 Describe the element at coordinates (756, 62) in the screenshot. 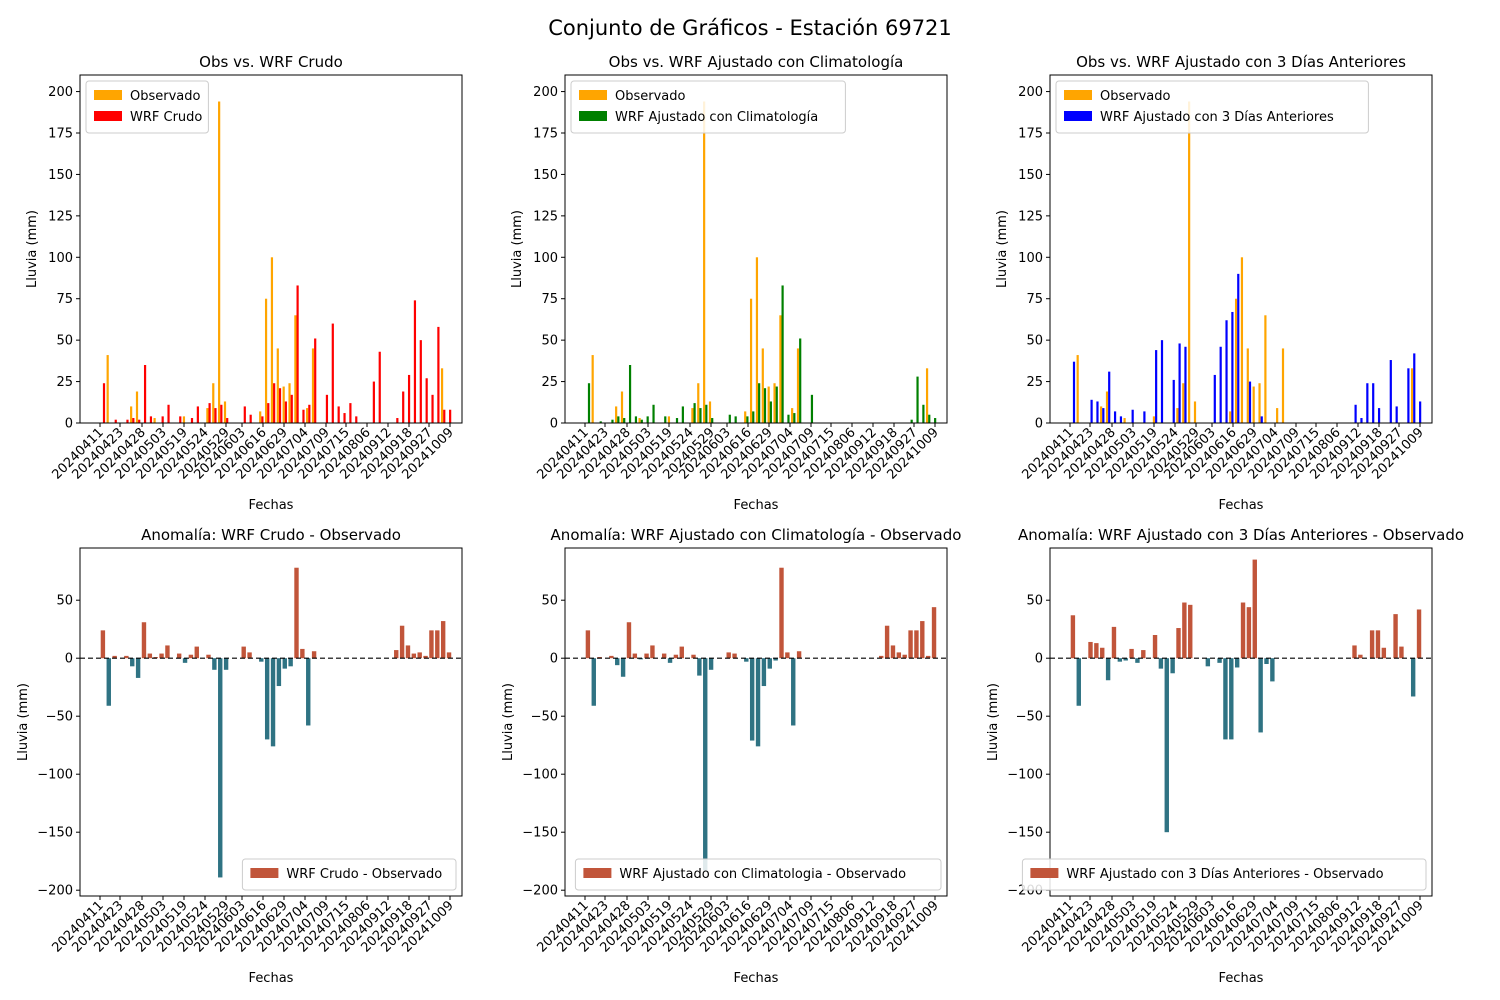

I see `chart-title: Obs vs. WRF Ajustado con Climatología` at that location.